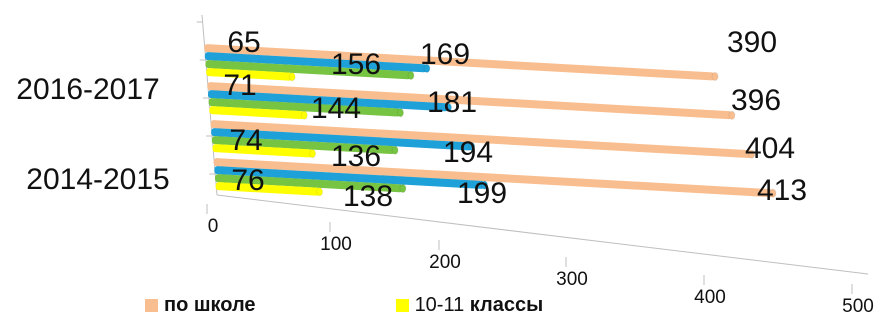 This screenshot has width=895, height=324. What do you see at coordinates (356, 64) in the screenshot?
I see `data-label: 156` at bounding box center [356, 64].